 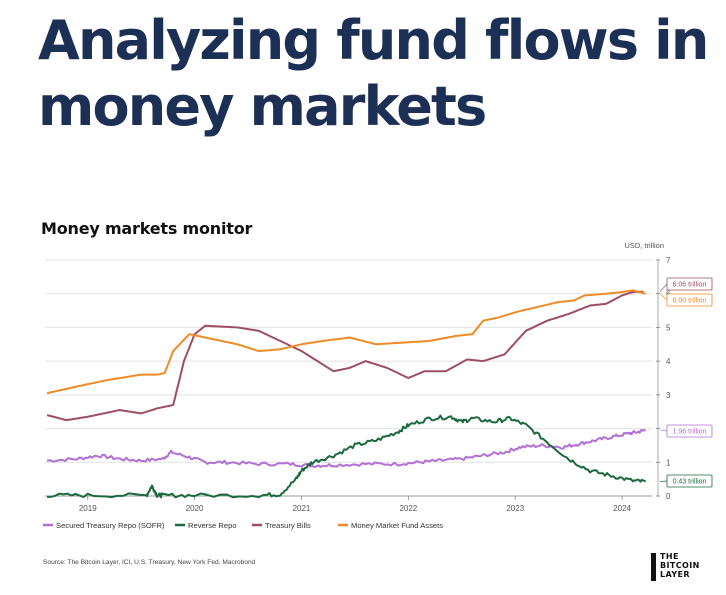 What do you see at coordinates (668, 327) in the screenshot?
I see `y-tick-label-5: 5` at bounding box center [668, 327].